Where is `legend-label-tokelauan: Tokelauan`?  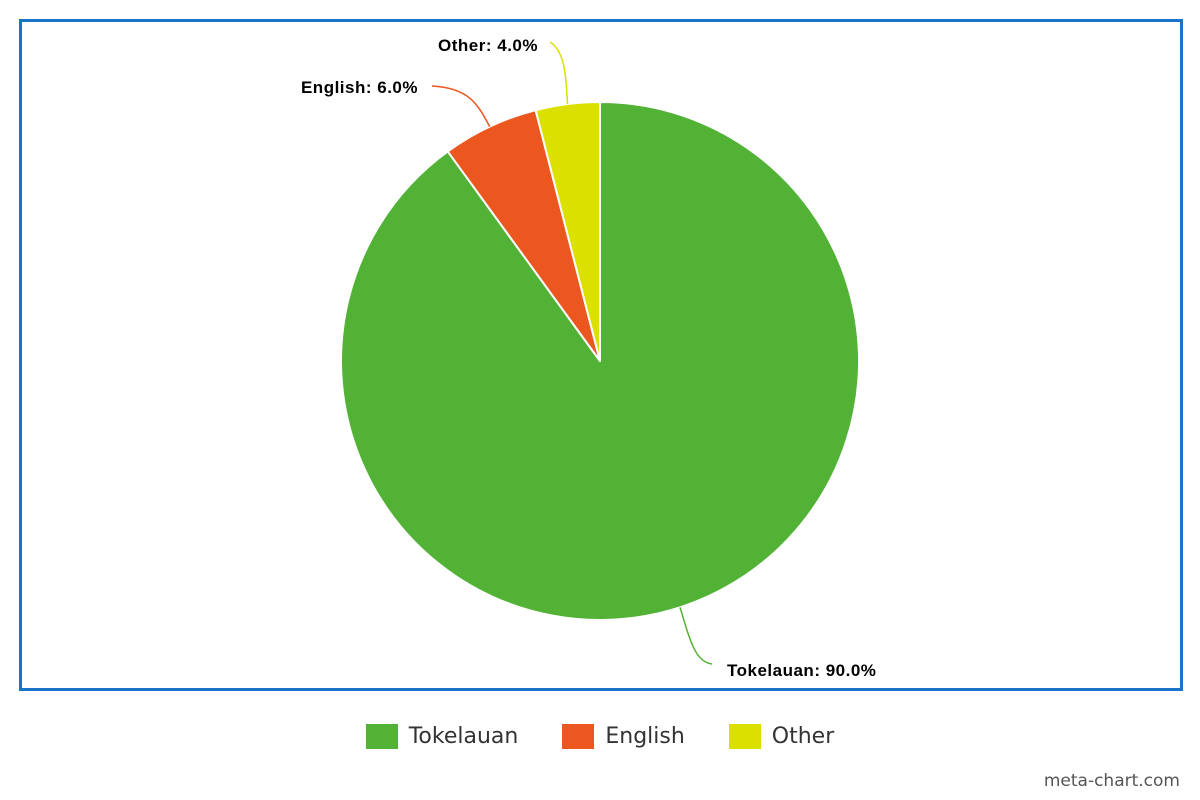
legend-label-tokelauan: Tokelauan is located at coordinates (463, 736).